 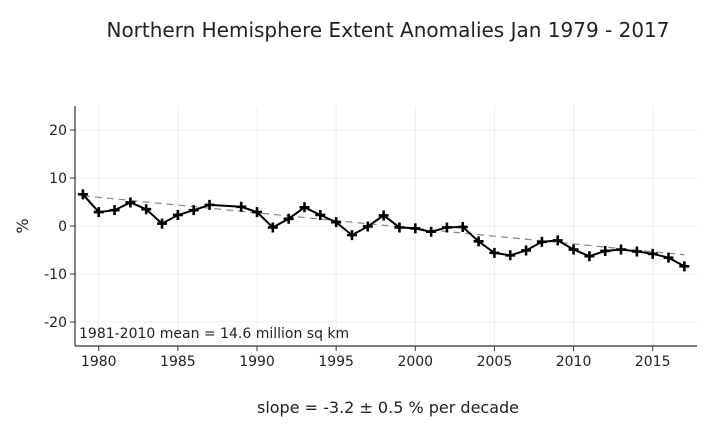 What do you see at coordinates (22, 225) in the screenshot?
I see `y-axis-label: %` at bounding box center [22, 225].